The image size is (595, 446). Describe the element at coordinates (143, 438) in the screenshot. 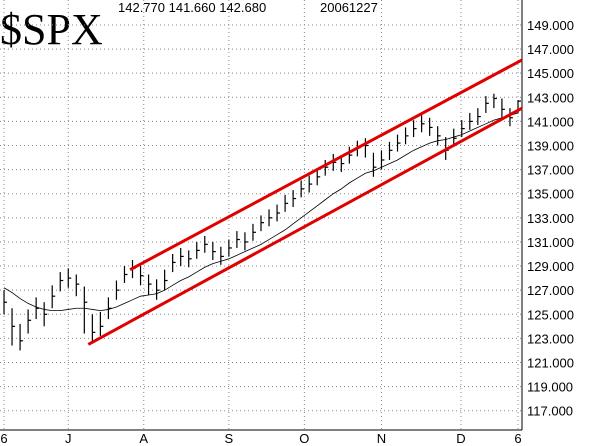

I see `x-tick-label: A` at that location.